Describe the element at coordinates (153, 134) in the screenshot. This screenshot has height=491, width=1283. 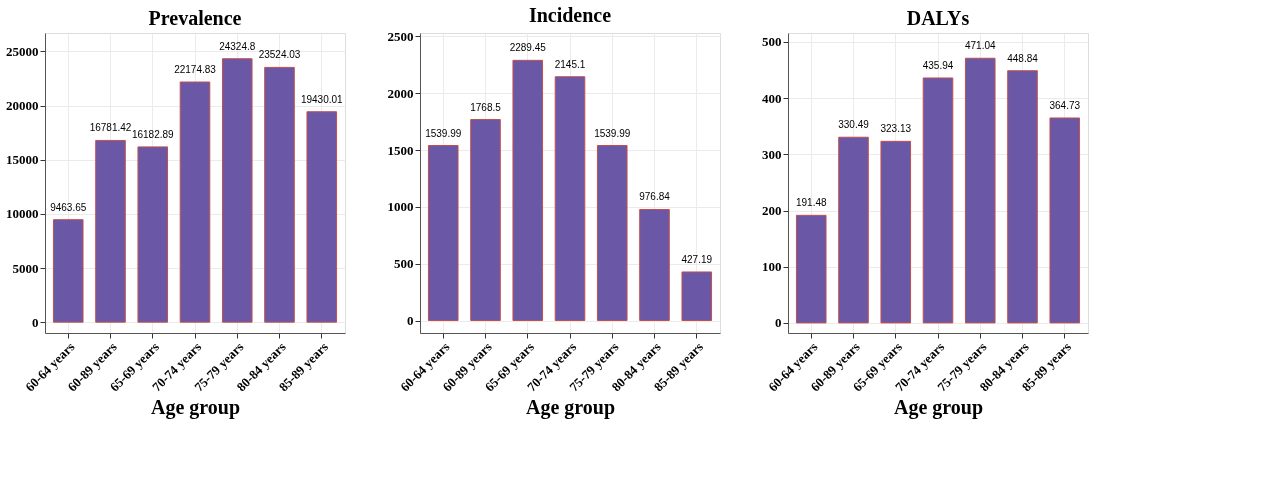
I see `data-label: 16182.89` at that location.